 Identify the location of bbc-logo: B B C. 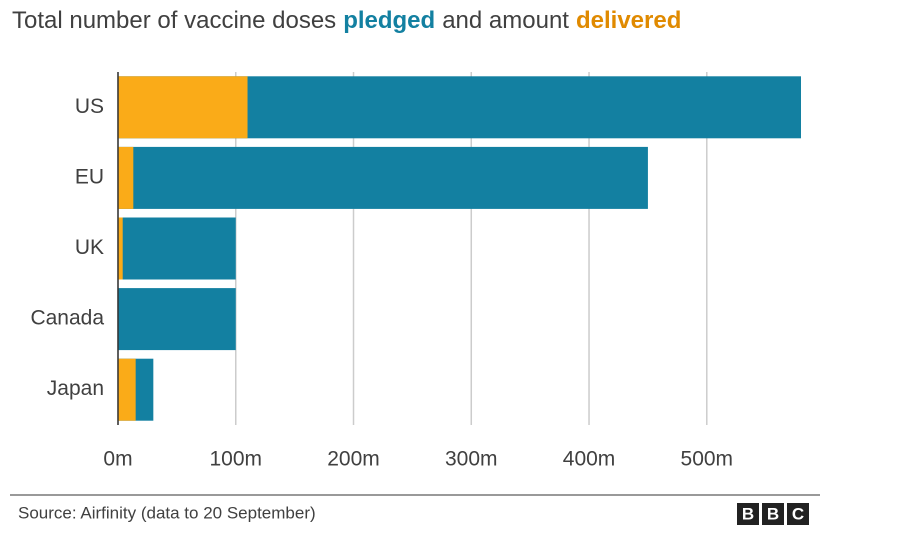
(773, 514).